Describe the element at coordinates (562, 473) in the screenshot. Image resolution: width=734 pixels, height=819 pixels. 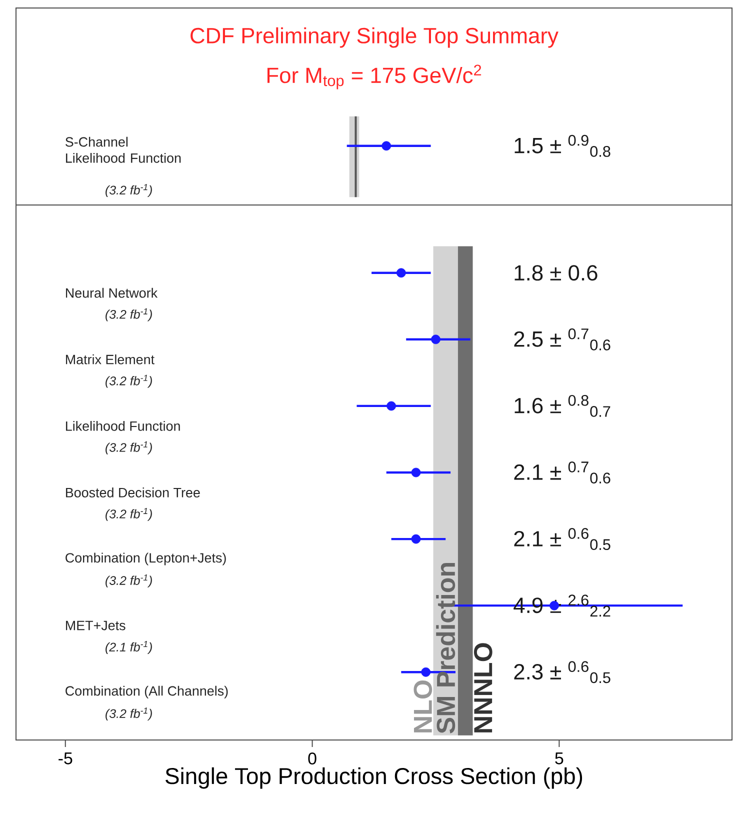
I see `annotation: 2.1 ± $^{0.7}$0.6` at that location.